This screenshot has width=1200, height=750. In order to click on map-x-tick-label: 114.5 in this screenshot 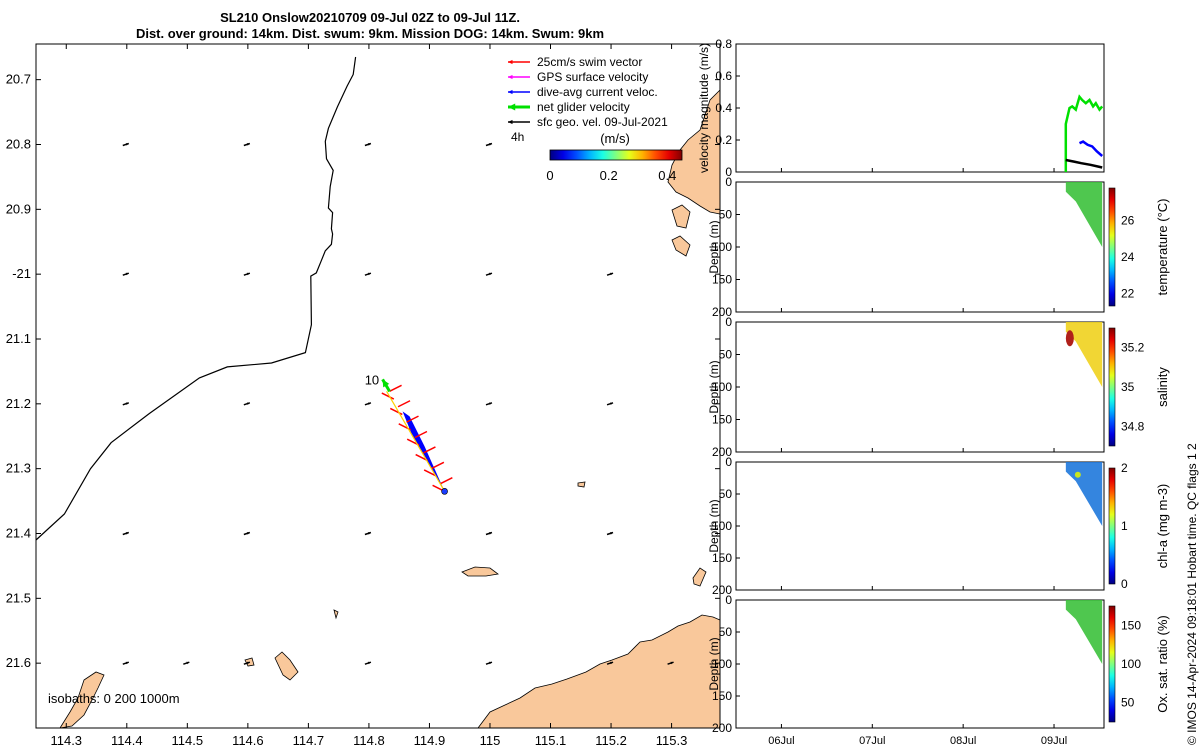, I will do `click(188, 740)`.